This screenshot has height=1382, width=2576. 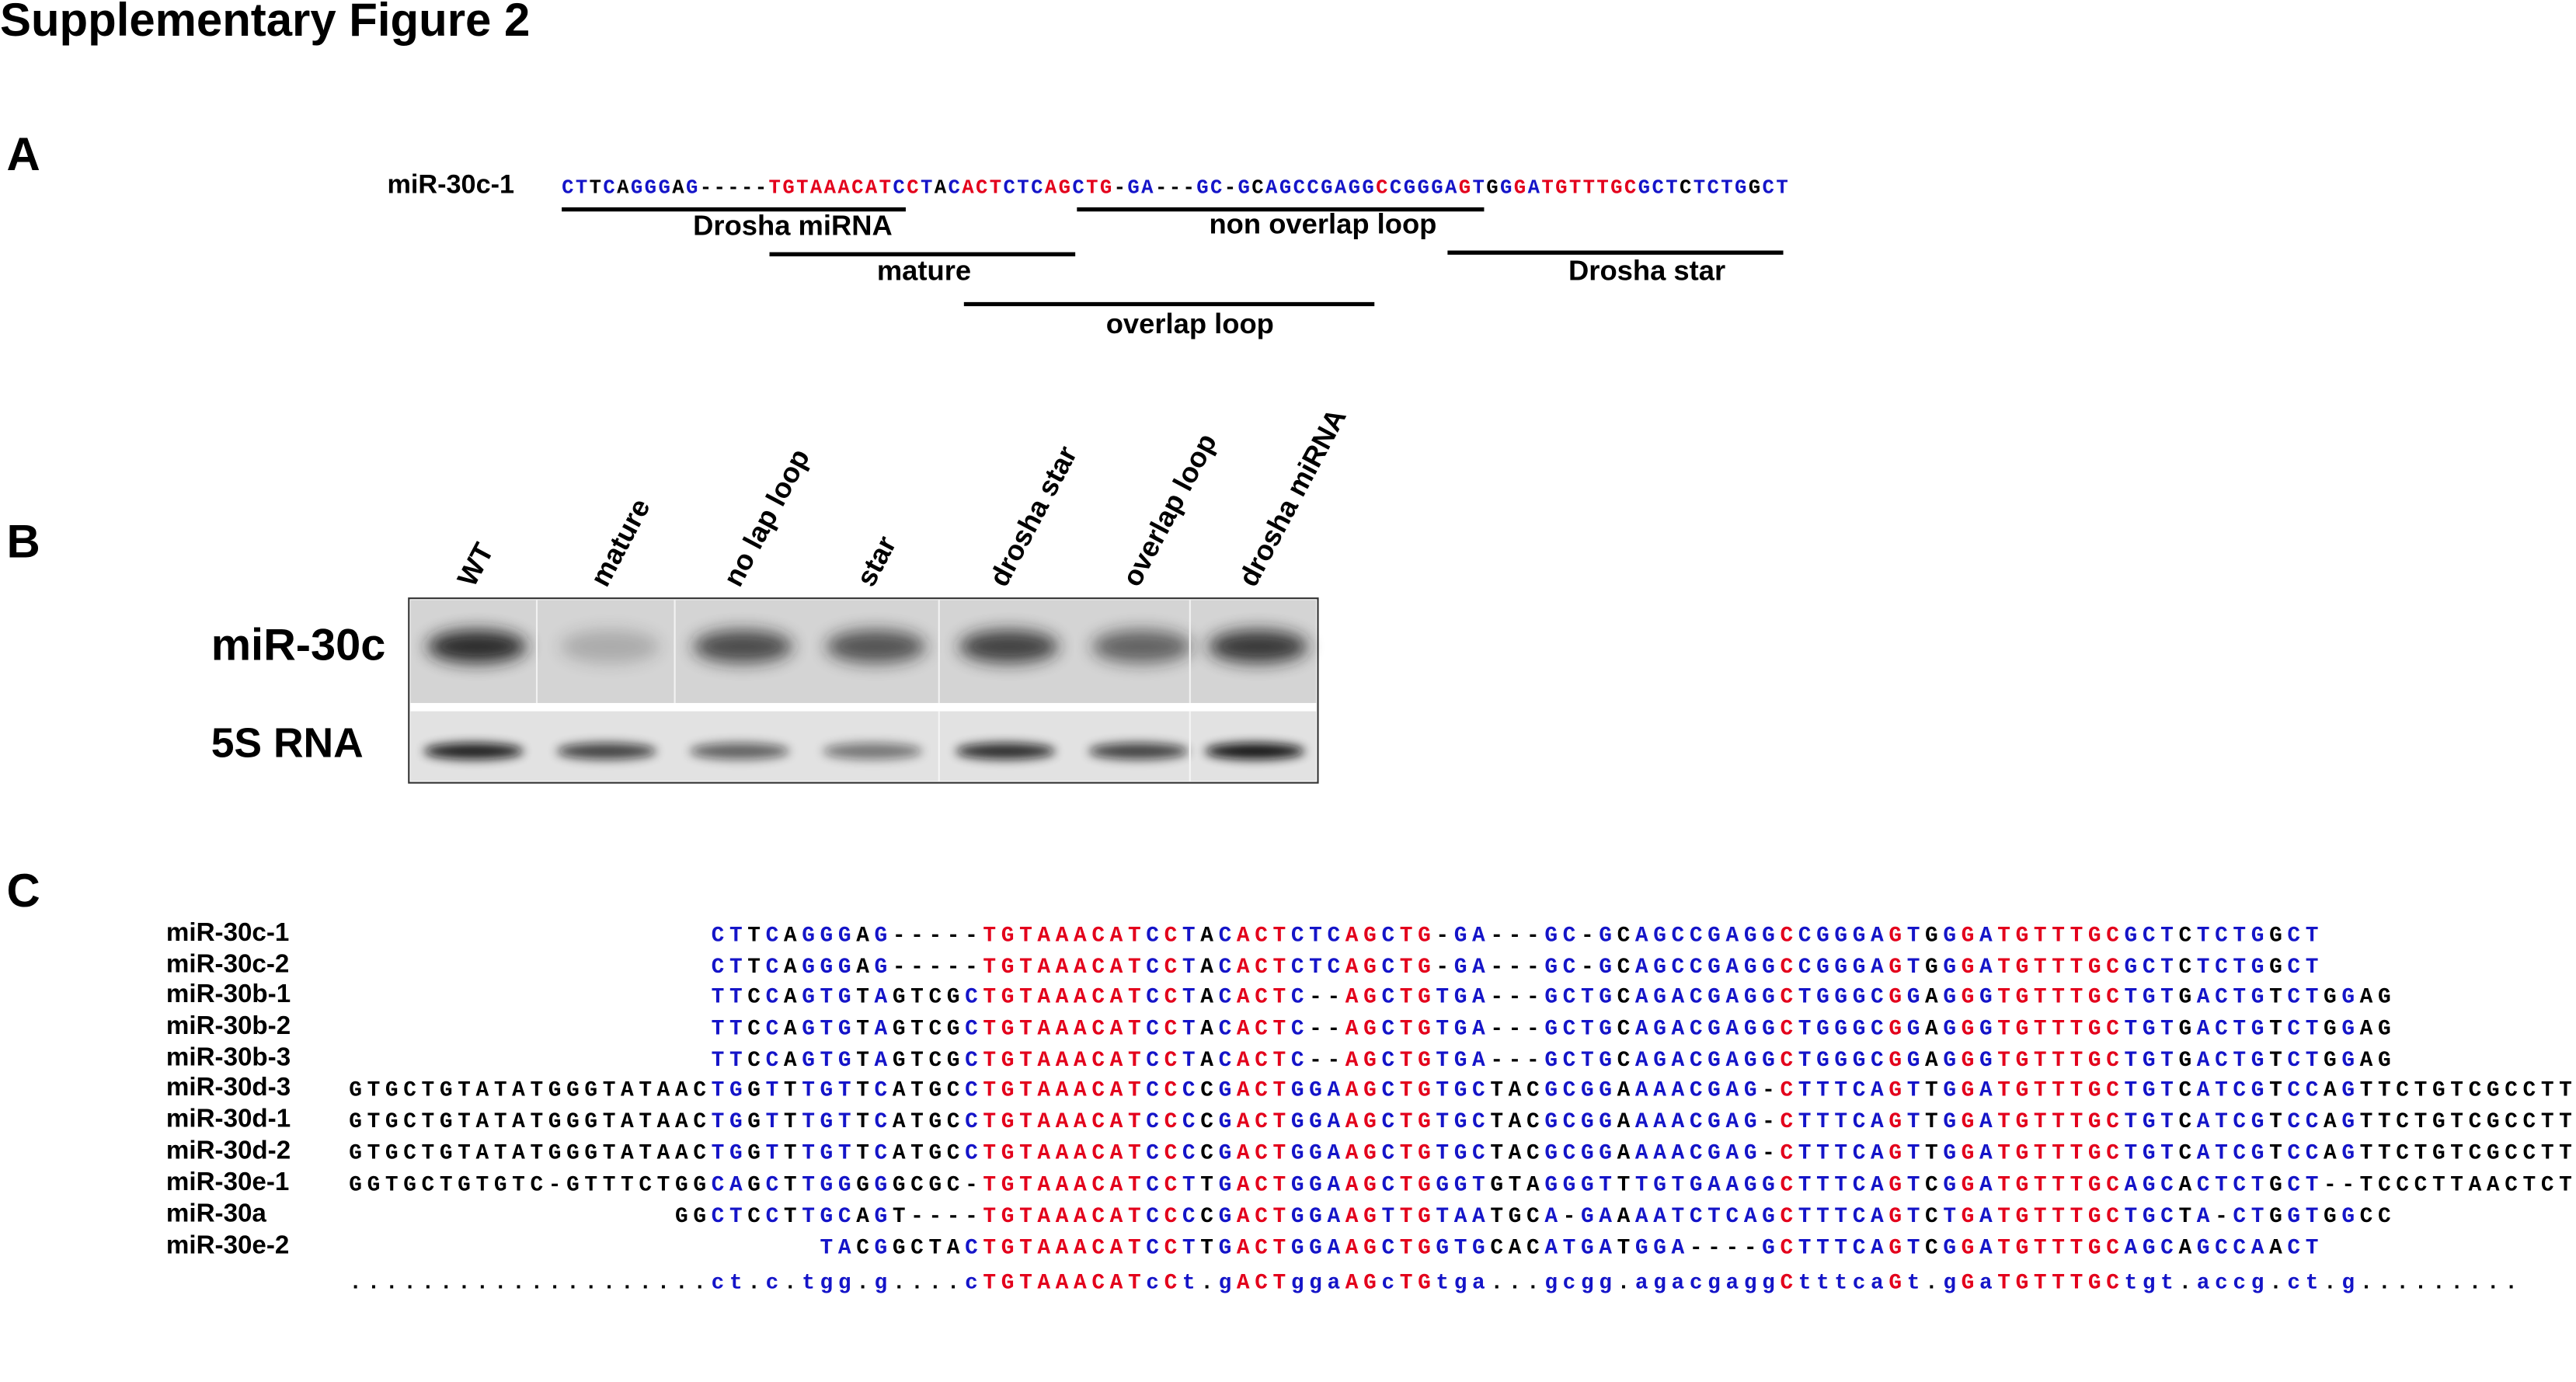 I want to click on region-label: overlap loop, so click(x=1190, y=323).